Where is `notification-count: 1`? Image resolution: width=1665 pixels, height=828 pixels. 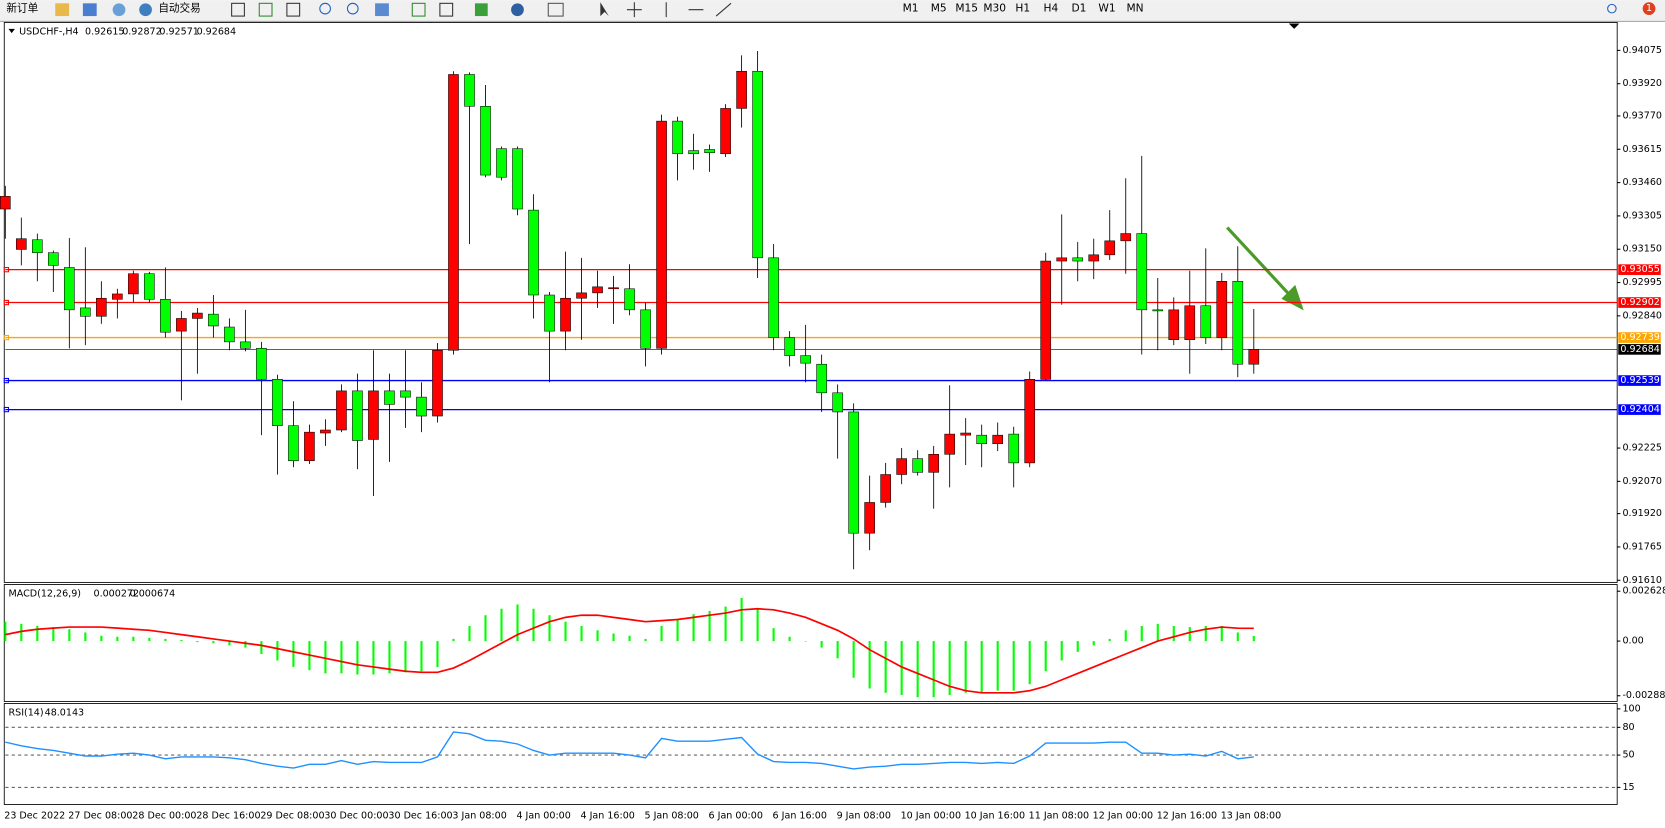
notification-count: 1 is located at coordinates (1649, 8).